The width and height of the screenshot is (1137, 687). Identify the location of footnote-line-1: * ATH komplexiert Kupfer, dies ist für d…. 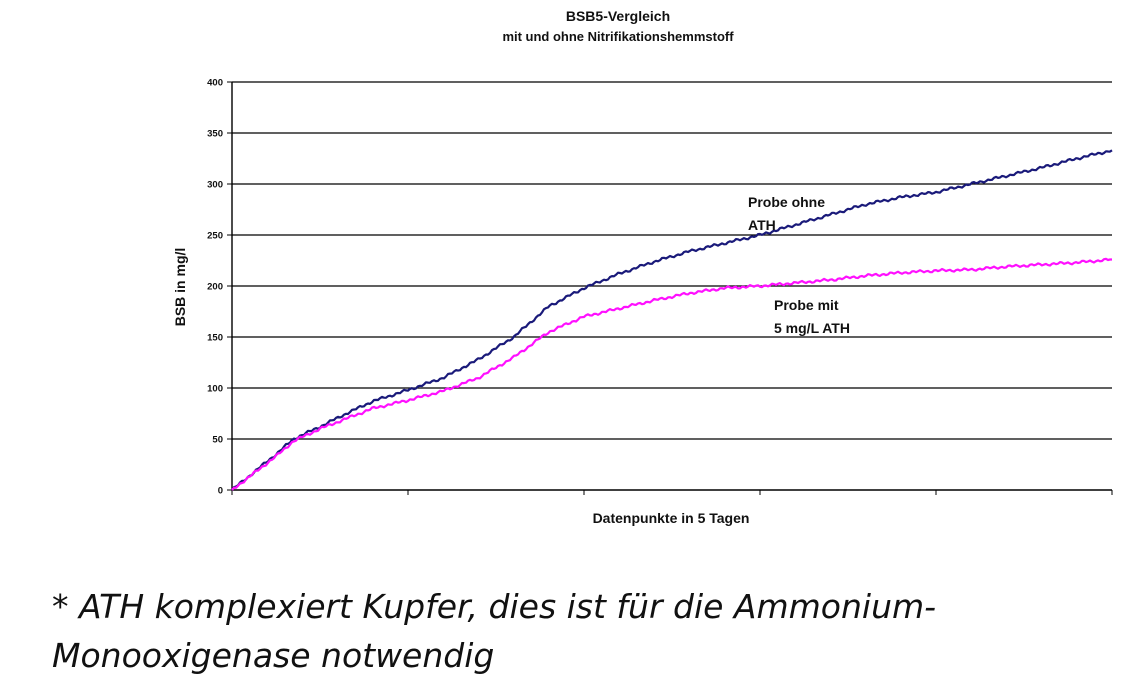
(494, 606).